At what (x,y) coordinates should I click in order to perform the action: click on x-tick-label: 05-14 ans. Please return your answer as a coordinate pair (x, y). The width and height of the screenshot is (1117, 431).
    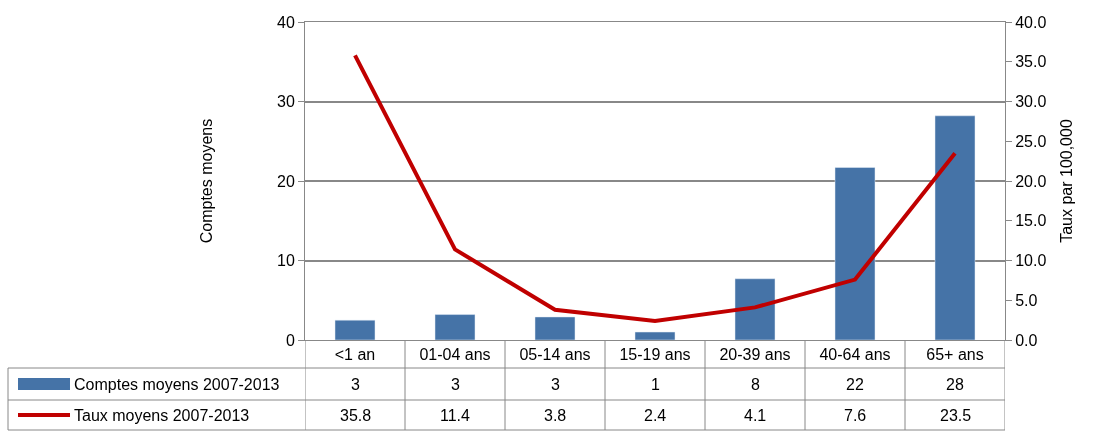
    Looking at the image, I should click on (555, 355).